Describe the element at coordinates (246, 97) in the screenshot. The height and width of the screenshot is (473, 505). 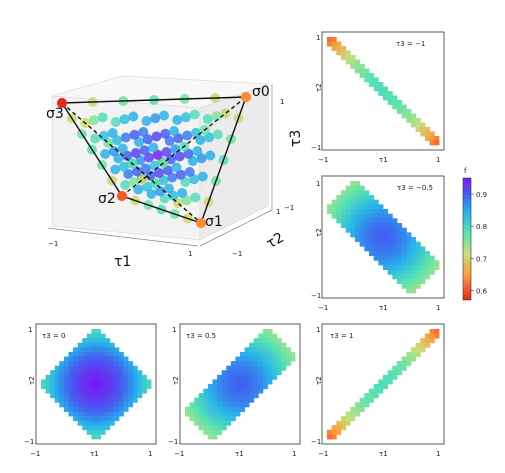
I see `vertex-s0` at that location.